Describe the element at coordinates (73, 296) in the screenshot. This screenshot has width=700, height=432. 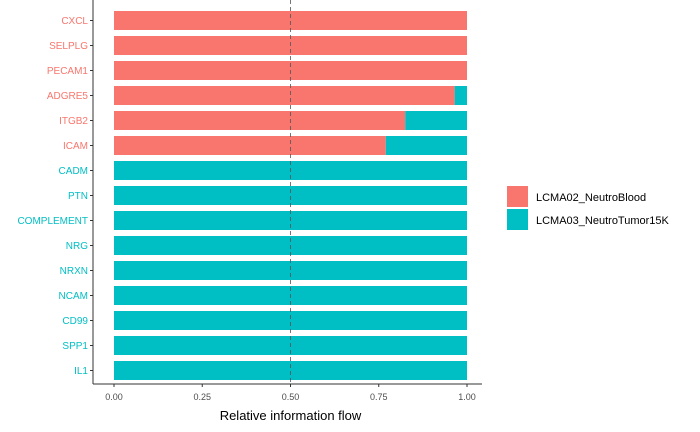
I see `y-label-ncam: NCAM` at that location.